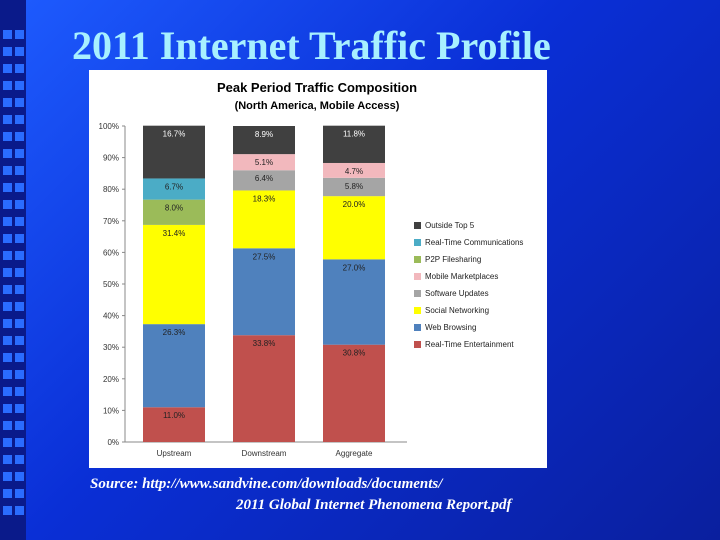 Image resolution: width=720 pixels, height=540 pixels. Describe the element at coordinates (13, 270) in the screenshot. I see `left-decoration-strip` at that location.